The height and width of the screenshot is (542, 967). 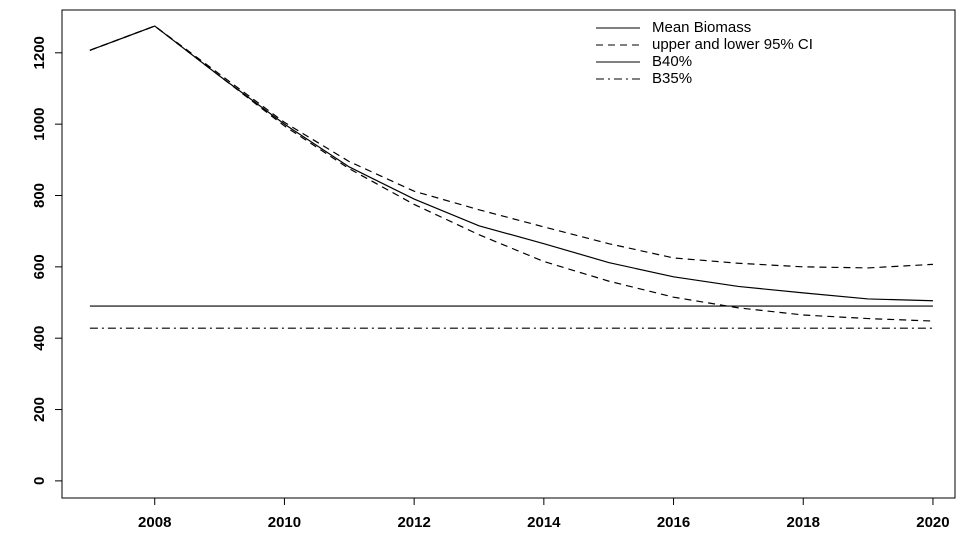 I want to click on x-tick-label: 2008, so click(x=154, y=522).